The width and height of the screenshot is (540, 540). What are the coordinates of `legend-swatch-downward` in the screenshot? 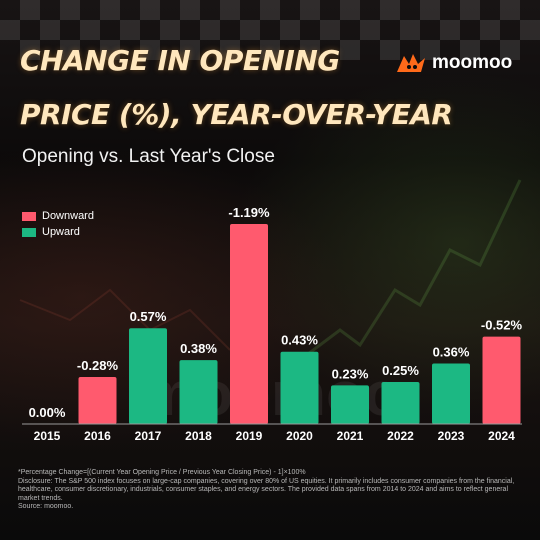 It's located at (29, 216).